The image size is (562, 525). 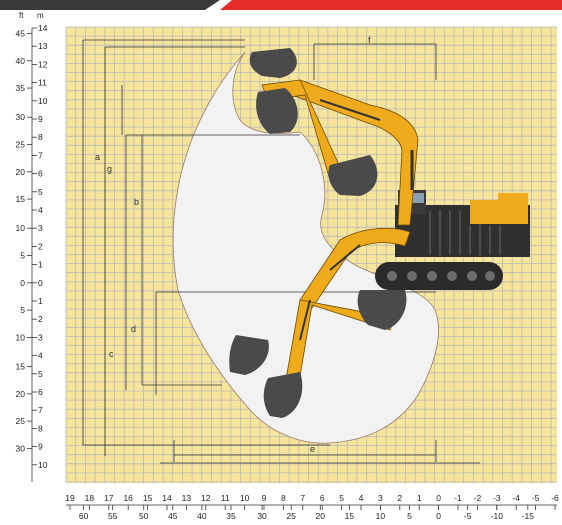 What do you see at coordinates (516, 498) in the screenshot?
I see `x-tick-label-m: -4` at bounding box center [516, 498].